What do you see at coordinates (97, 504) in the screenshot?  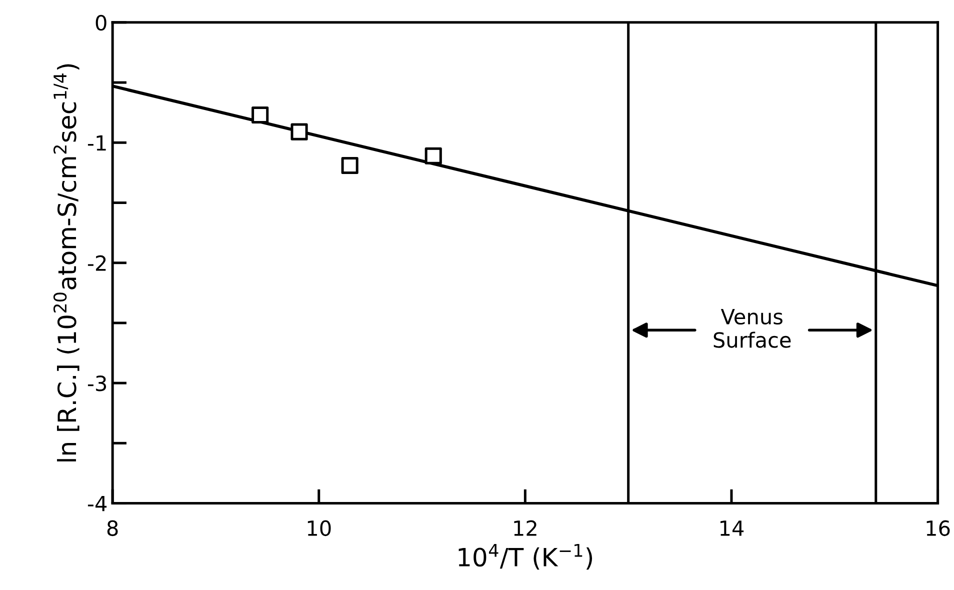 I see `y-tick-label: -4` at bounding box center [97, 504].